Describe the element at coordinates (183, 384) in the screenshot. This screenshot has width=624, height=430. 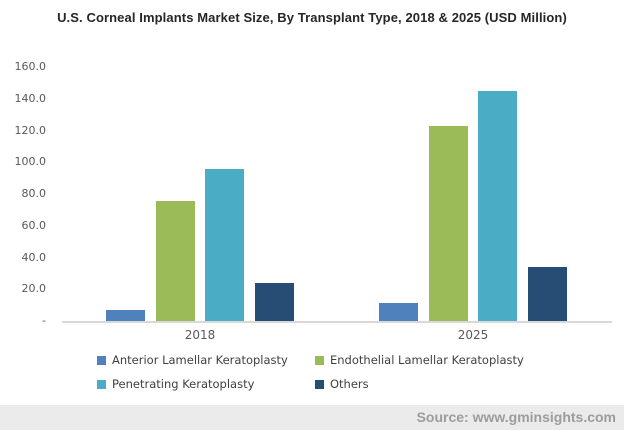
I see `legend-label: Penetrating Keratoplasty` at that location.